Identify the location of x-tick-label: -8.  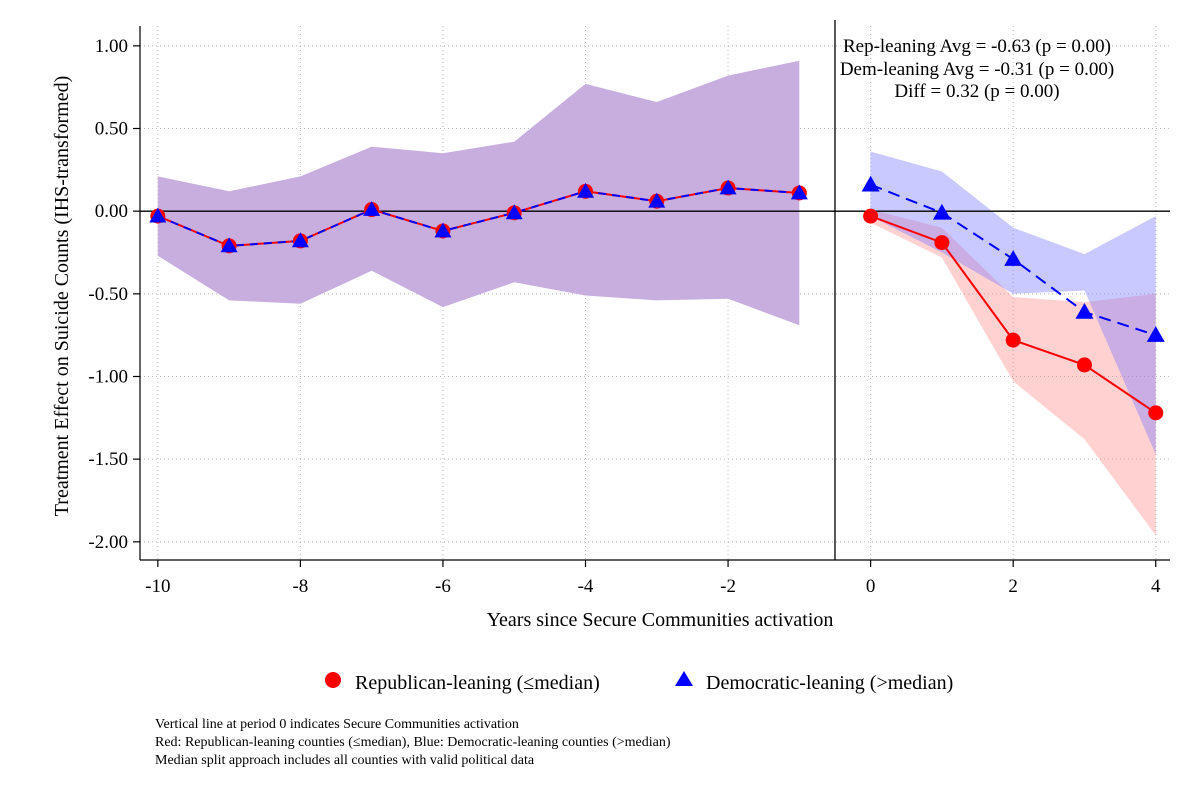
(300, 586).